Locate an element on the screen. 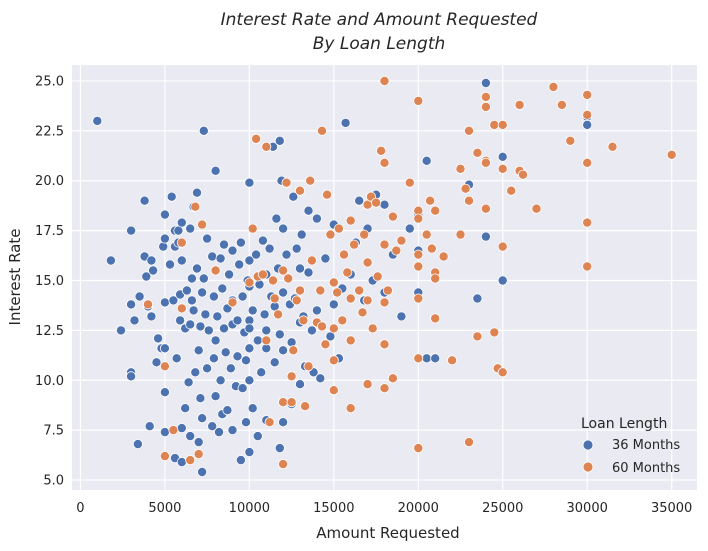 Image resolution: width=708 pixels, height=551 pixels. legend-label-36-months: 36 Months is located at coordinates (646, 445).